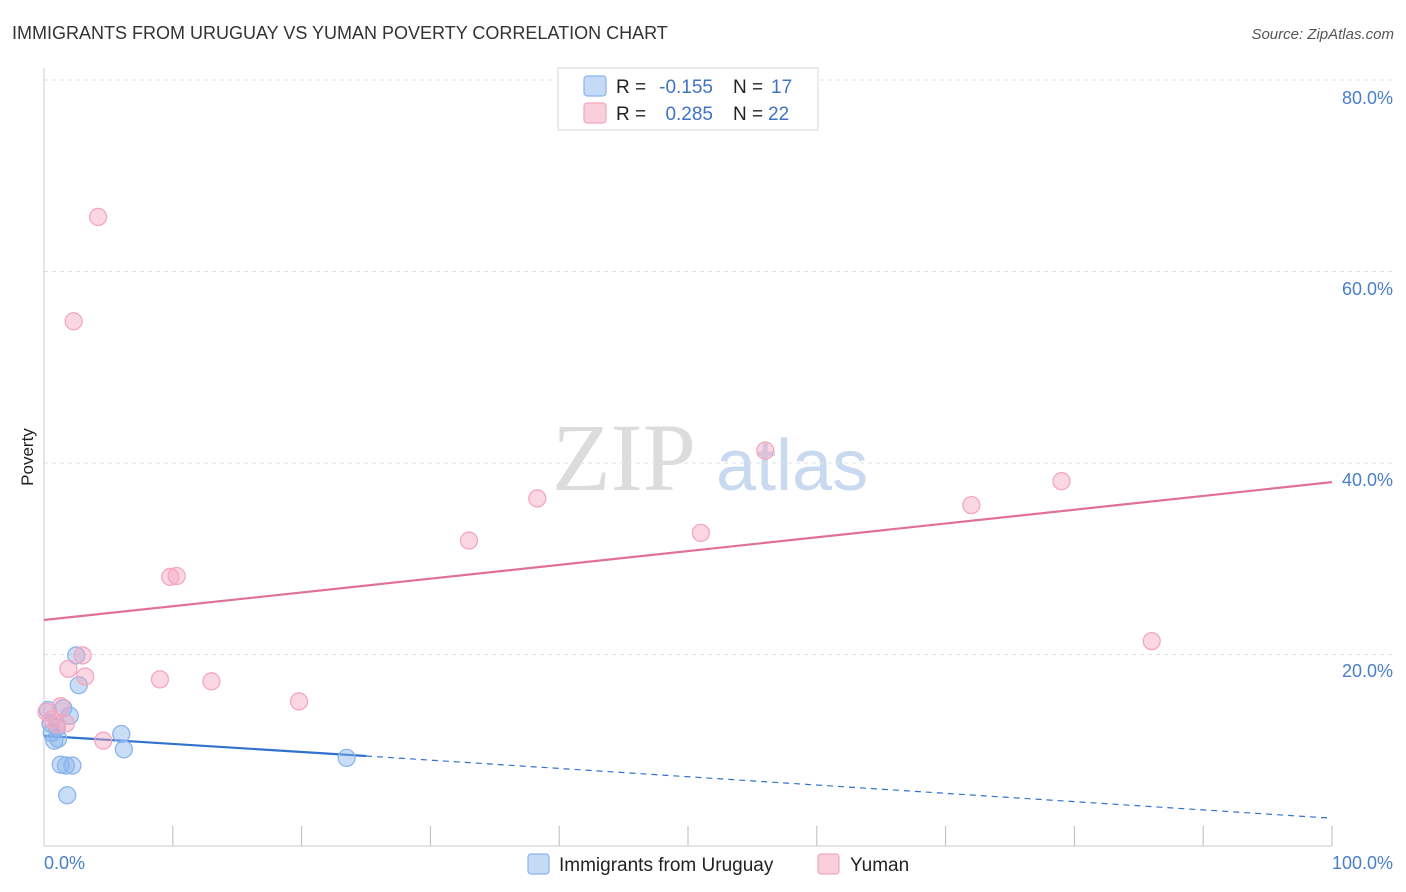 The image size is (1406, 892). I want to click on x-axis-ticks, so click(752, 836).